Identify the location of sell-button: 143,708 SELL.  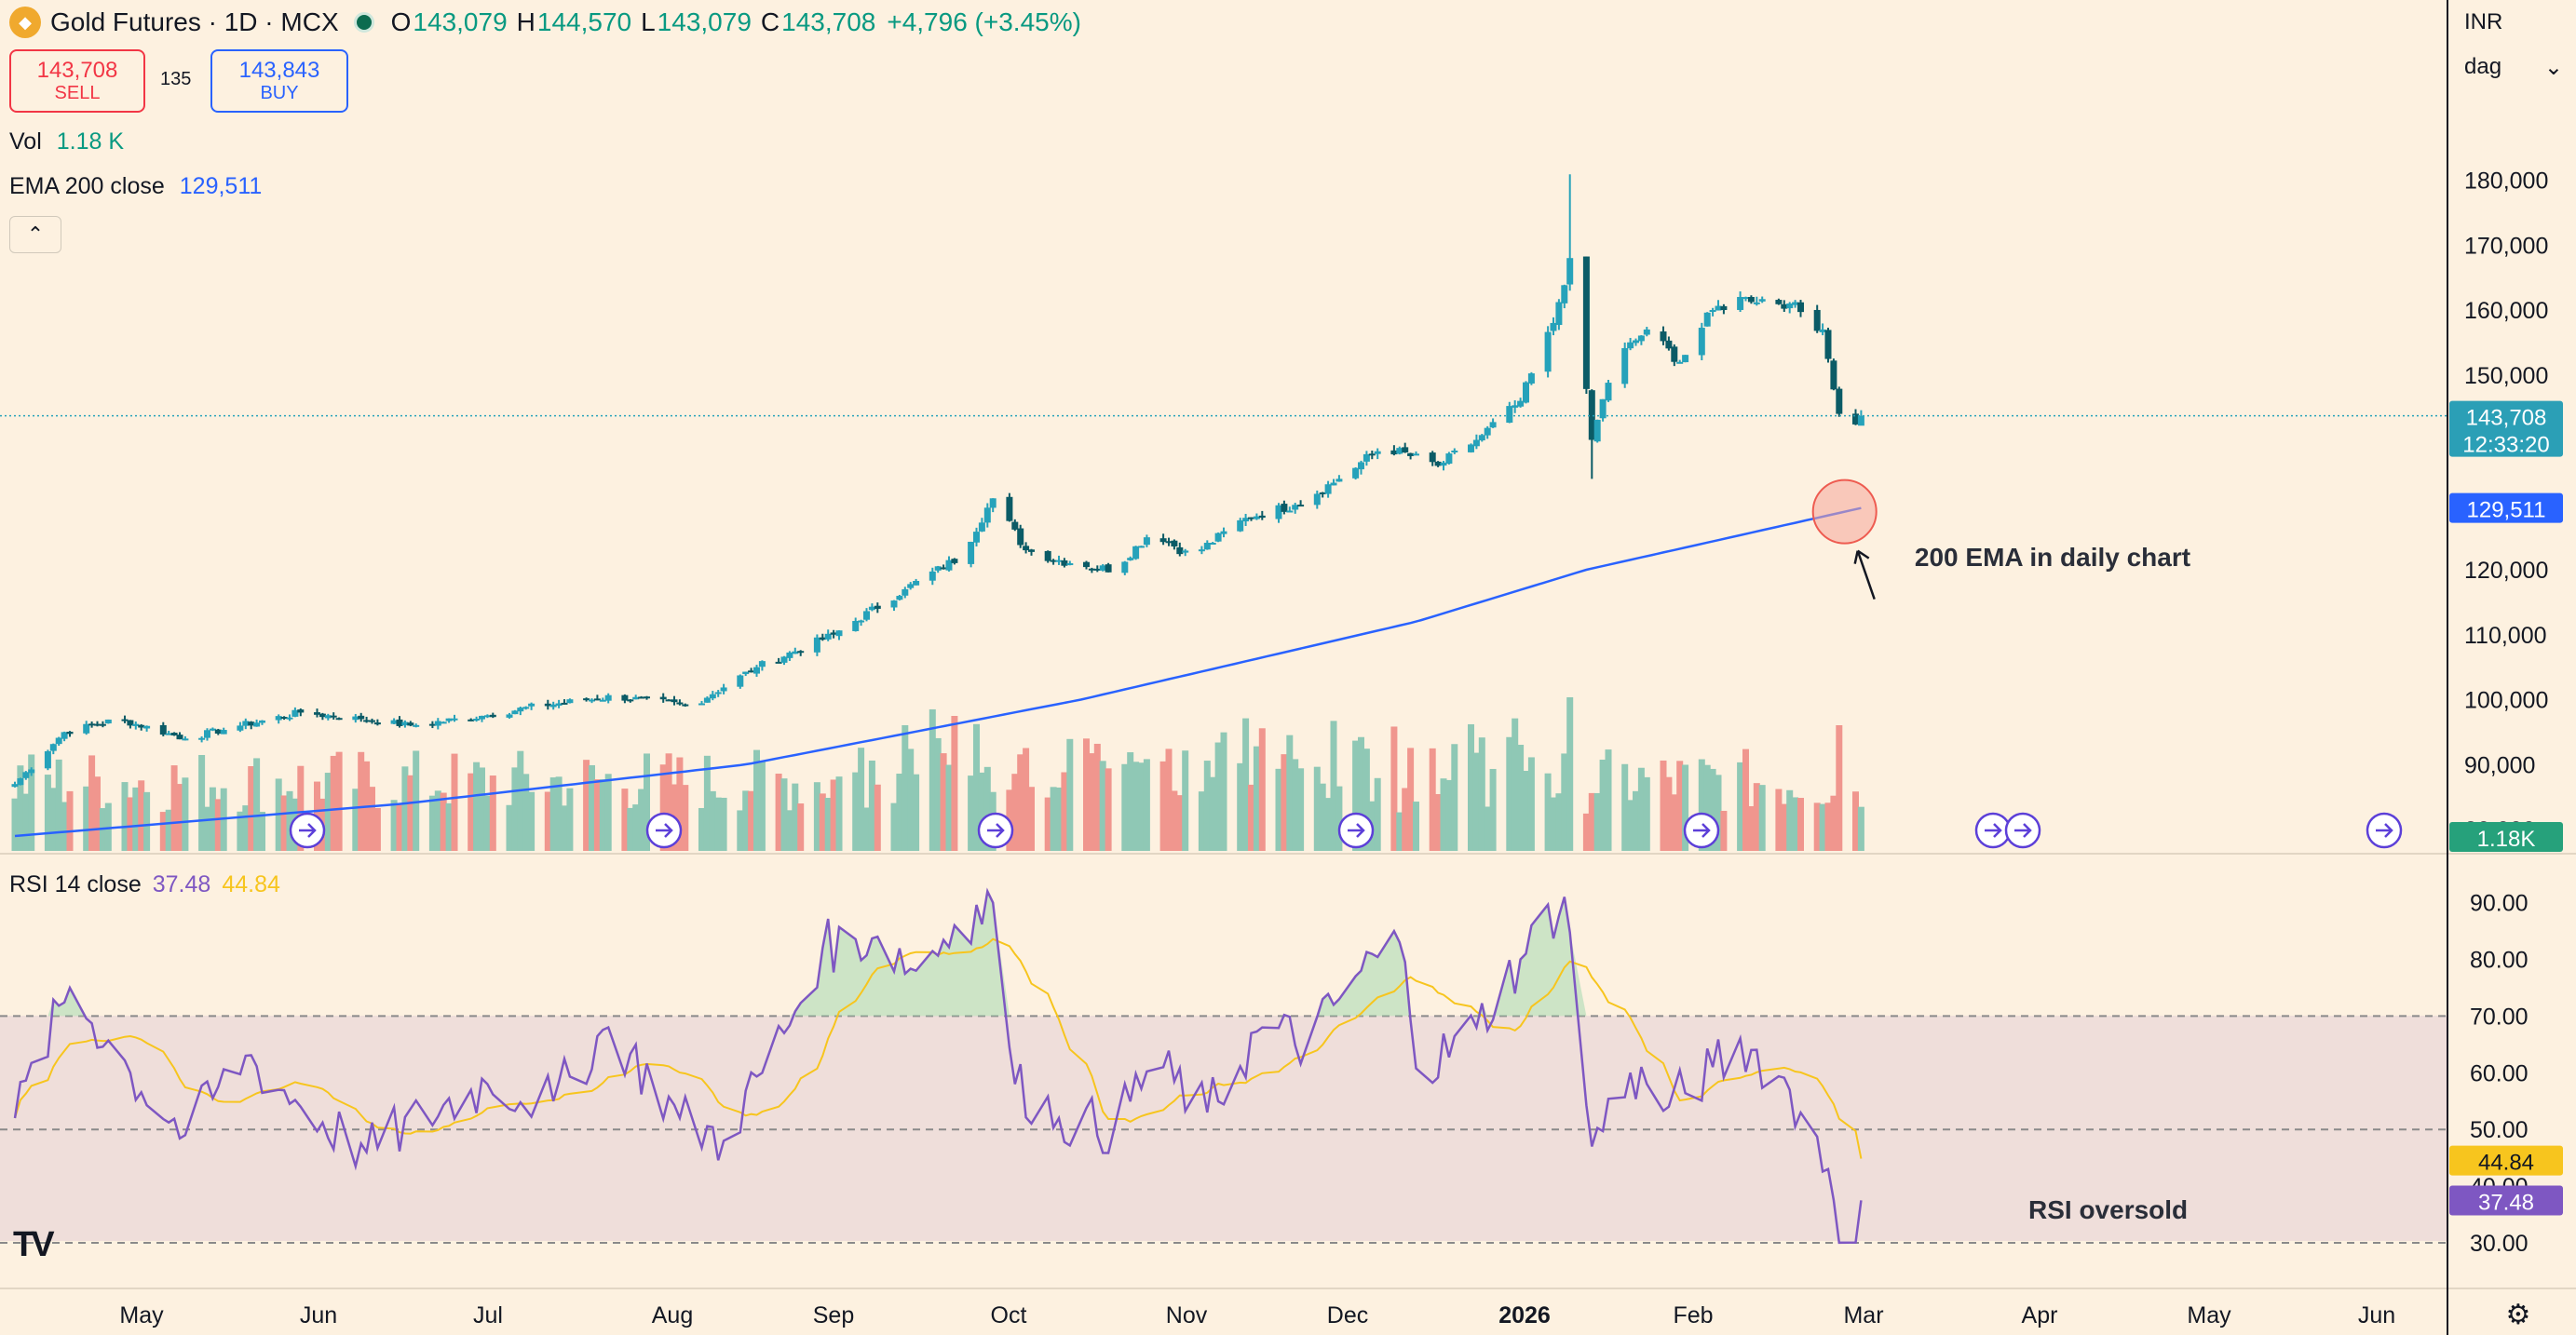
(77, 81).